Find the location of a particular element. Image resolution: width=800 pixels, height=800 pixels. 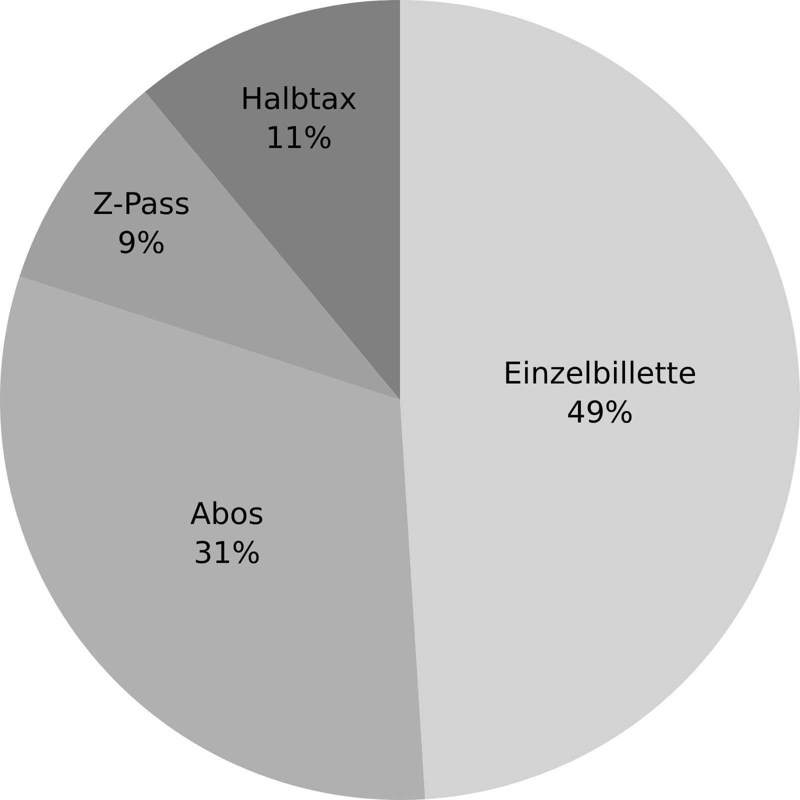

data-label: 9% is located at coordinates (142, 244).